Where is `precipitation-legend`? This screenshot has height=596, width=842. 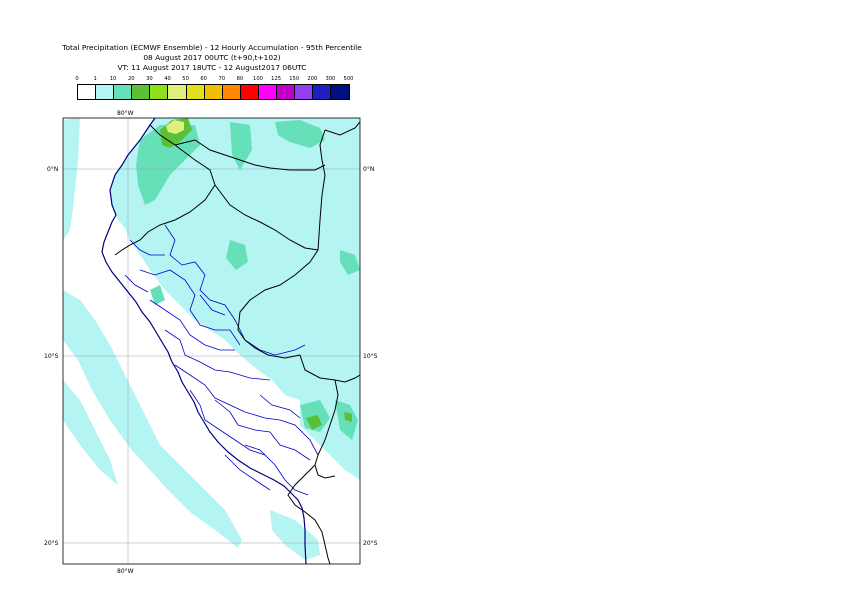 precipitation-legend is located at coordinates (214, 92).